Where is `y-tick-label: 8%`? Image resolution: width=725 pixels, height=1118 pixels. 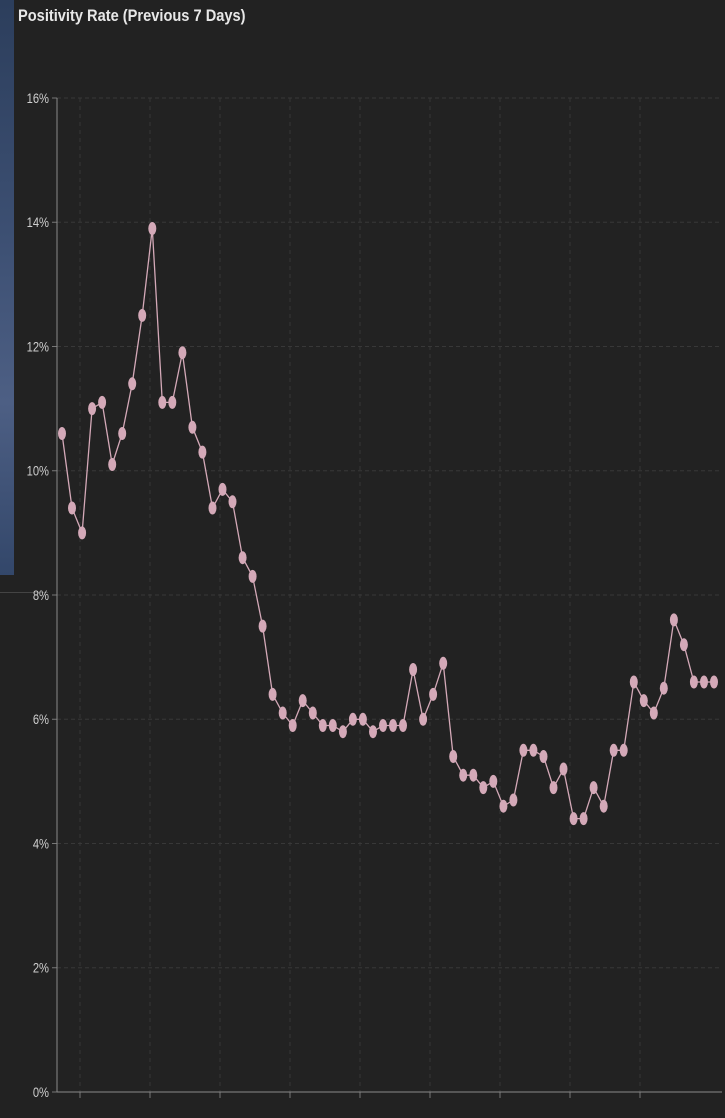
y-tick-label: 8% is located at coordinates (41, 595).